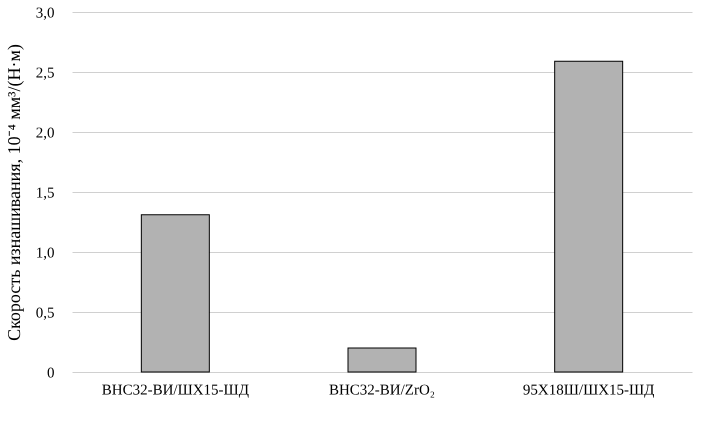  I want to click on x-tick-label: 95Х18Ш/ШХ15-ШД, so click(588, 390).